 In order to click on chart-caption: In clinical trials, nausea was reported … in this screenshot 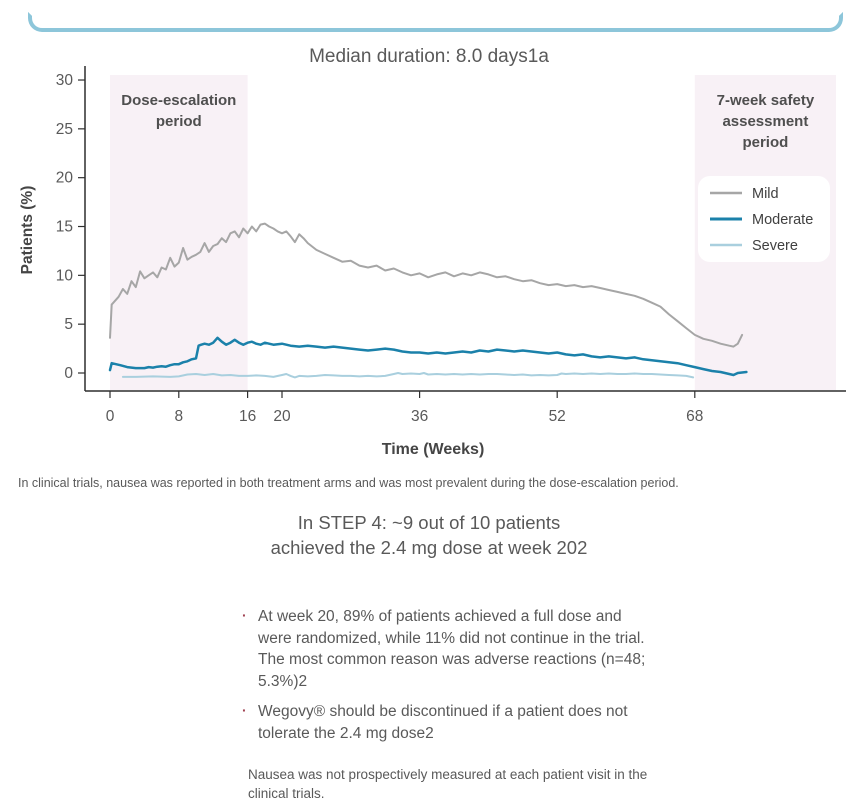, I will do `click(348, 483)`.